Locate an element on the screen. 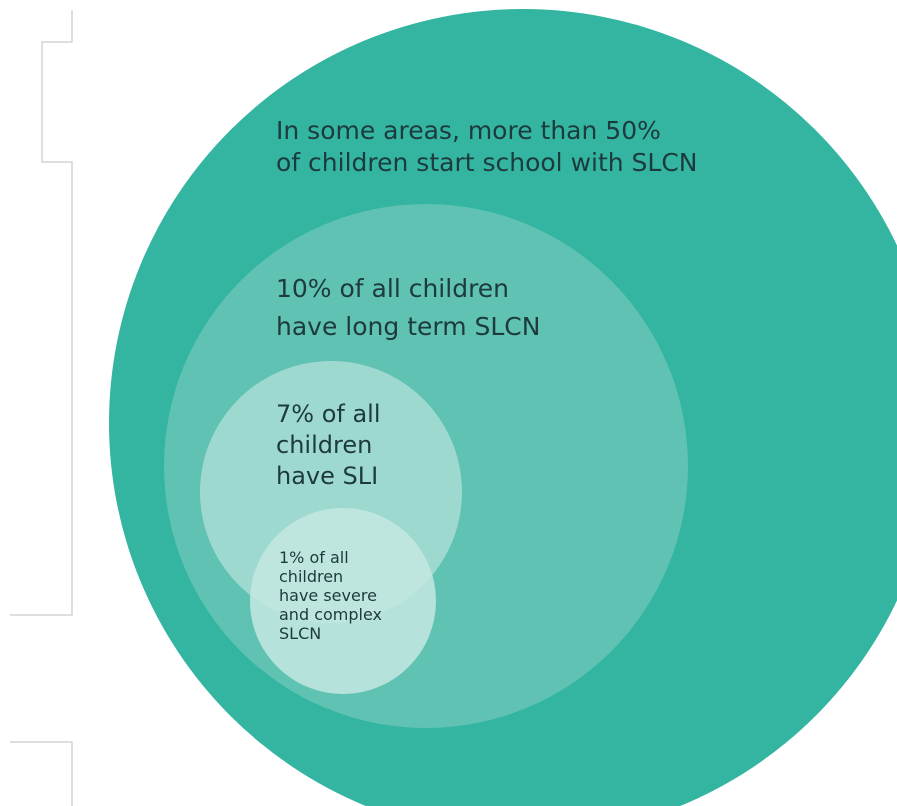 The height and width of the screenshot is (806, 897). bracket-top is located at coordinates (41, 313).